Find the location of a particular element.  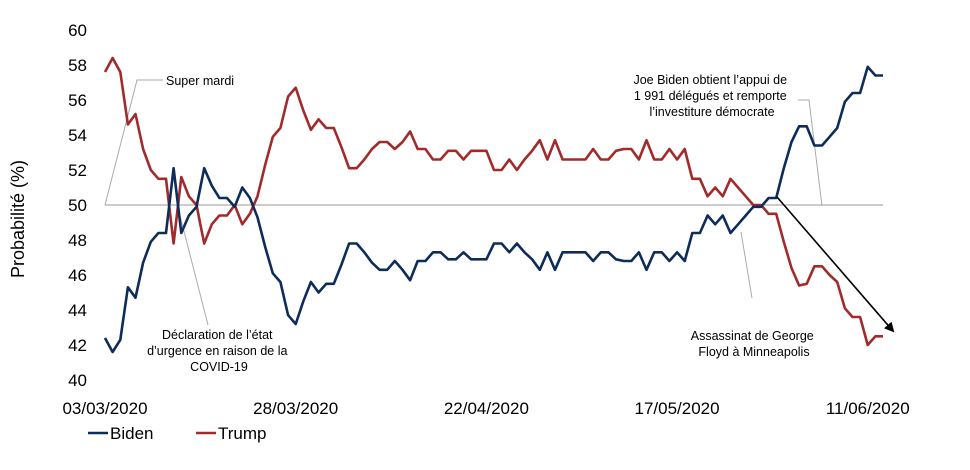

annotation-floyd-line-2: Floyd à Minneapolis is located at coordinates (753, 352).